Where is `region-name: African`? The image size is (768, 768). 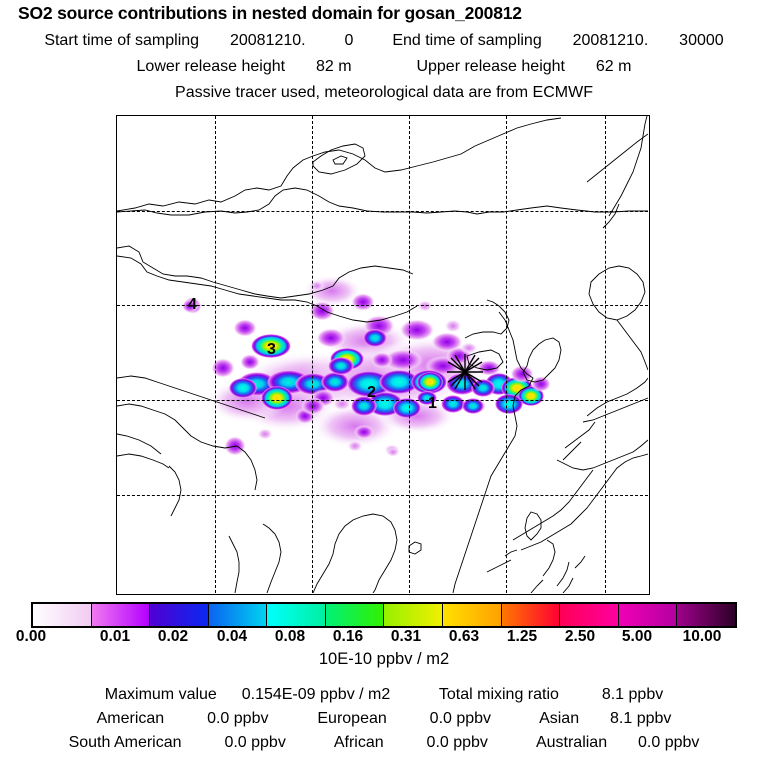
region-name: African is located at coordinates (358, 742).